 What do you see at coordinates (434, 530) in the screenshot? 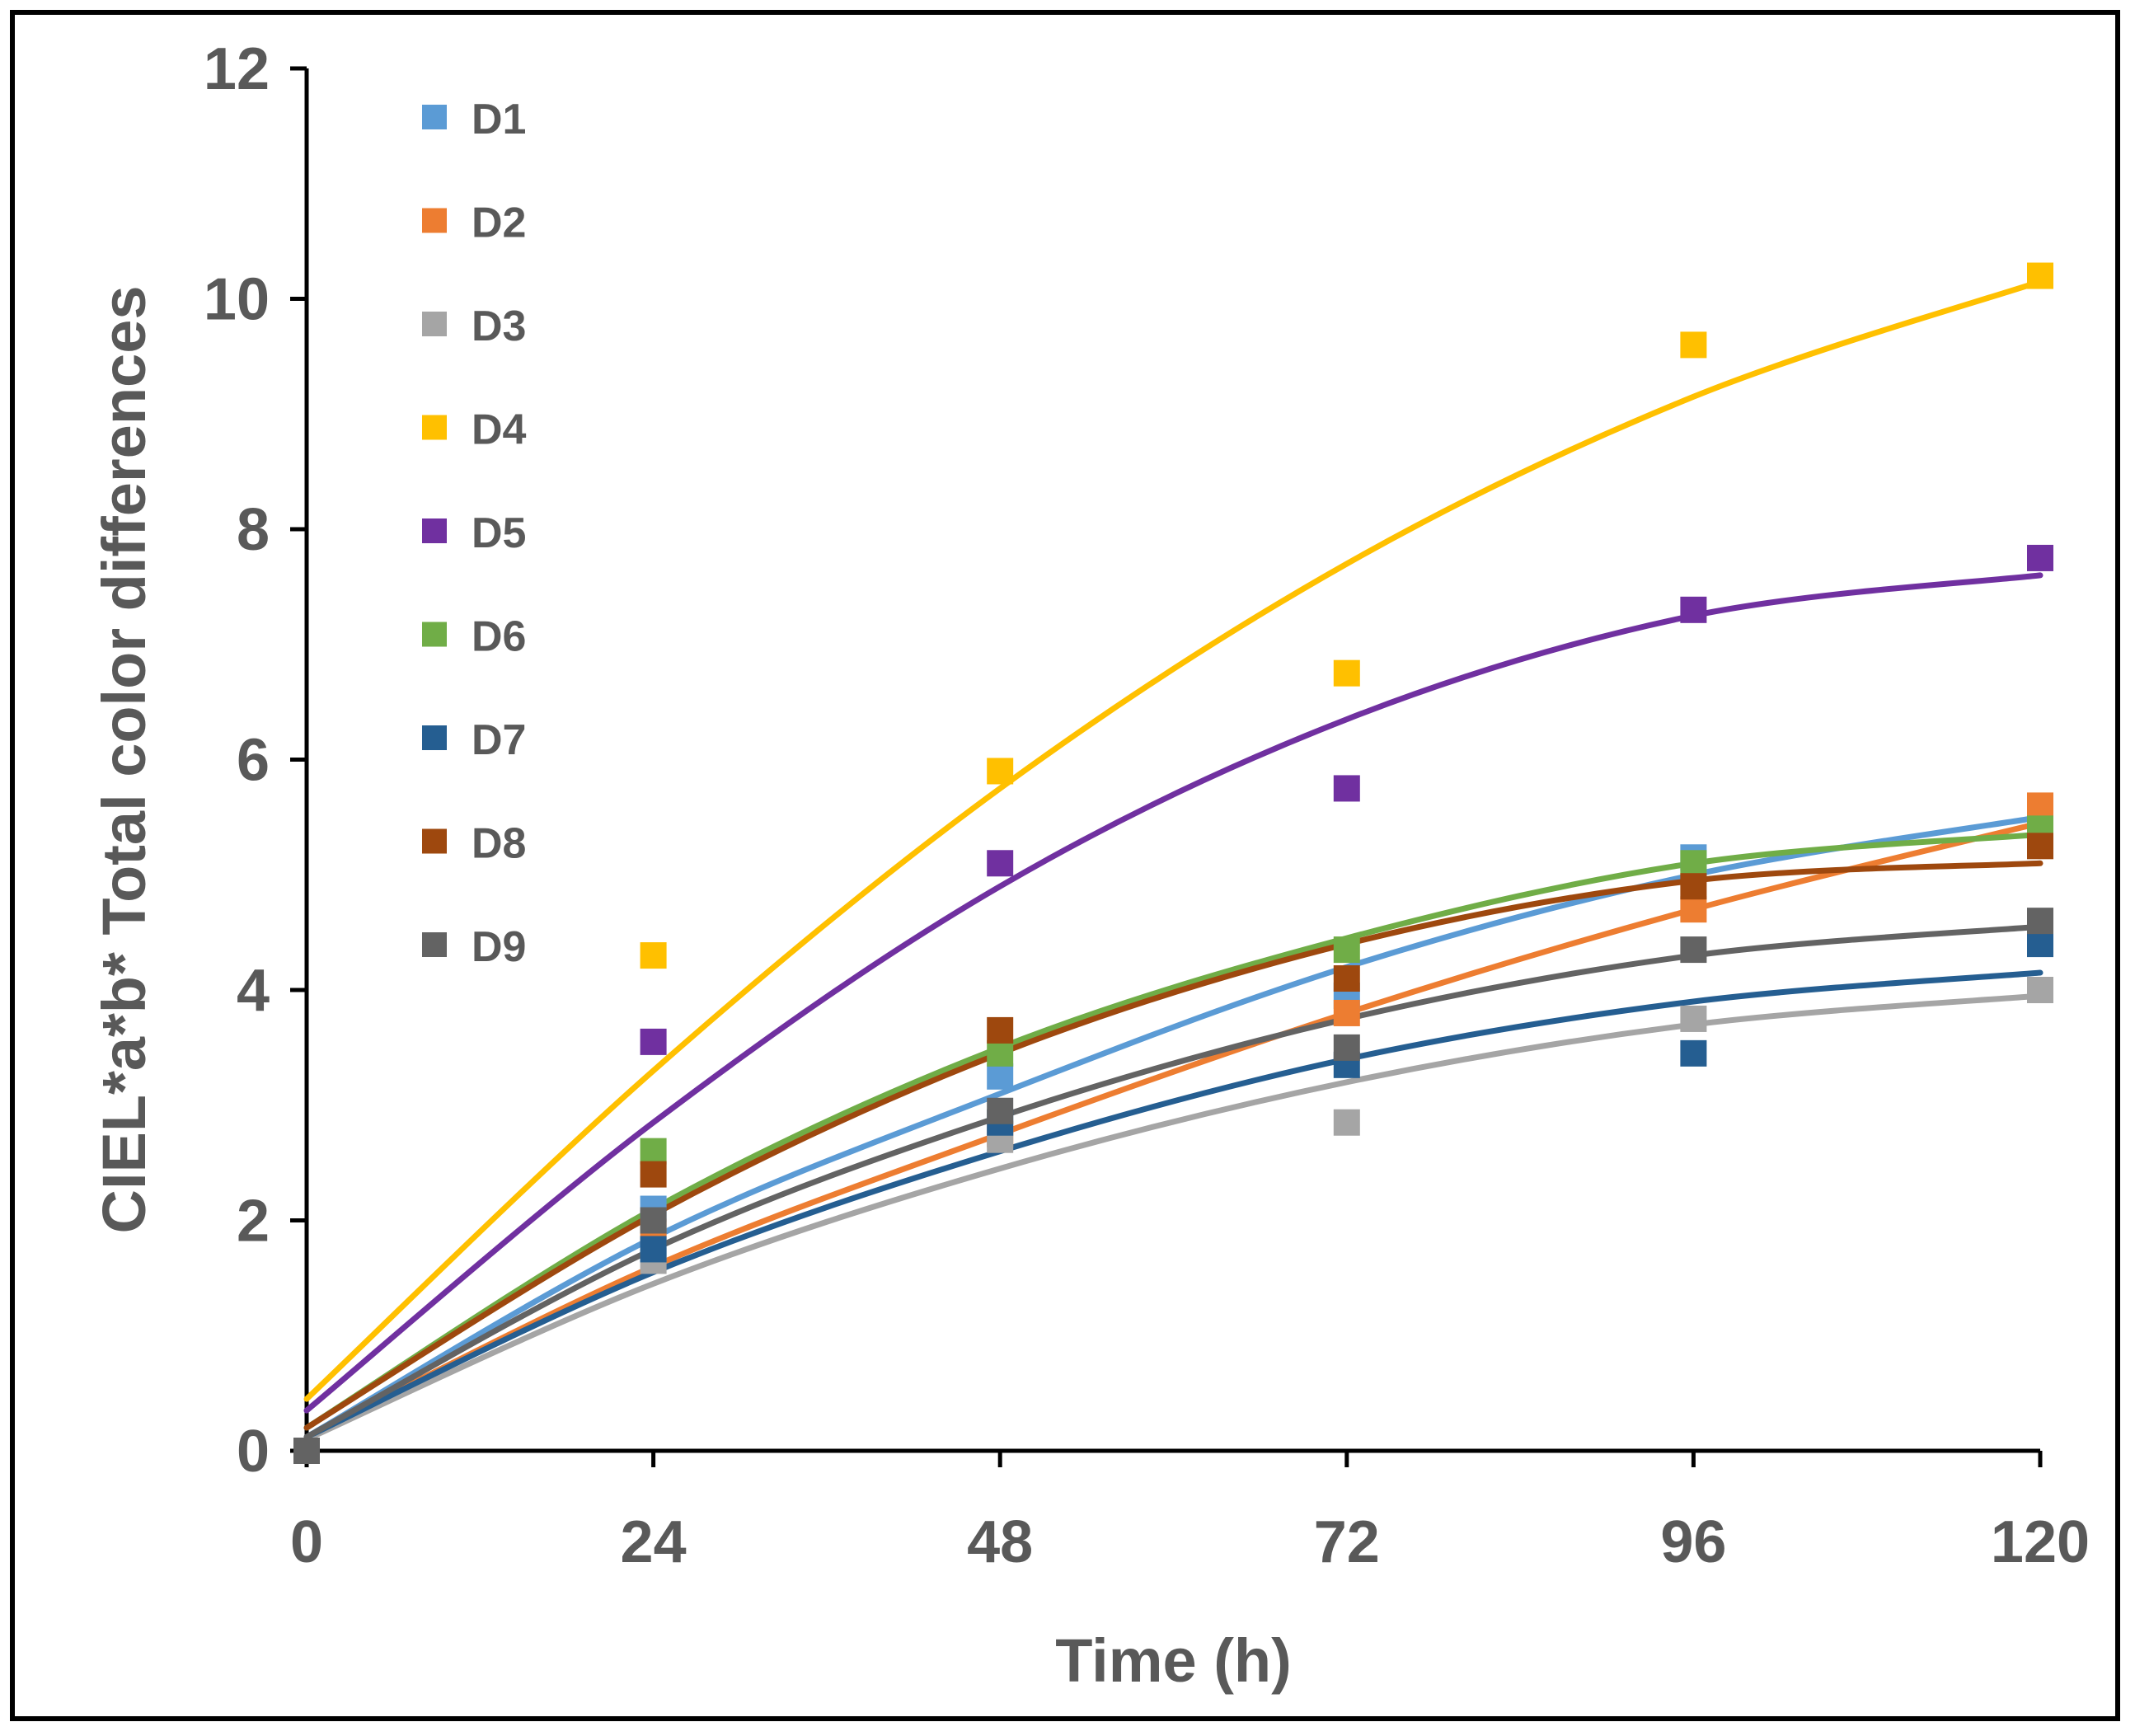
I see `legend-swatch-d5` at bounding box center [434, 530].